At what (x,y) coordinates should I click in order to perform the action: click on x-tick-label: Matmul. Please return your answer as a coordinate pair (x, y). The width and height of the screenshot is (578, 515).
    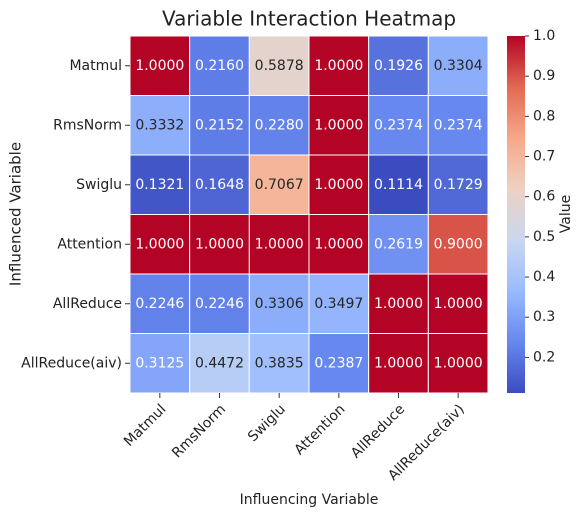
    Looking at the image, I should click on (145, 425).